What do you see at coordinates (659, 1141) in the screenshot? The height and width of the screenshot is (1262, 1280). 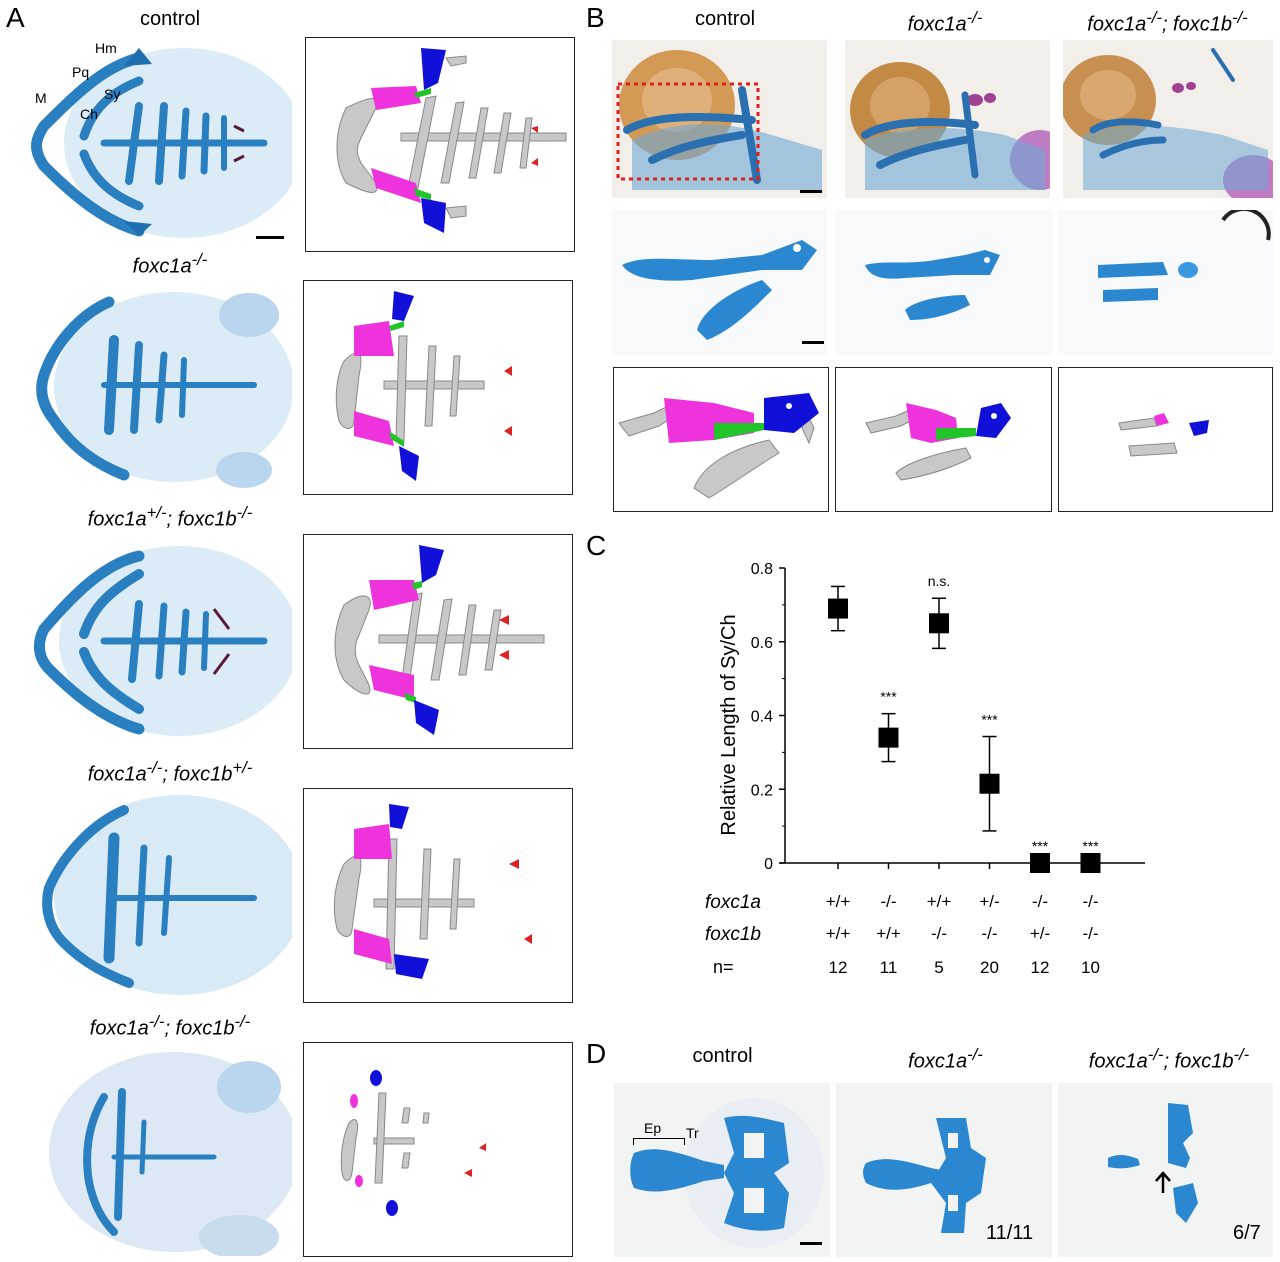 I see `ep-bracket` at bounding box center [659, 1141].